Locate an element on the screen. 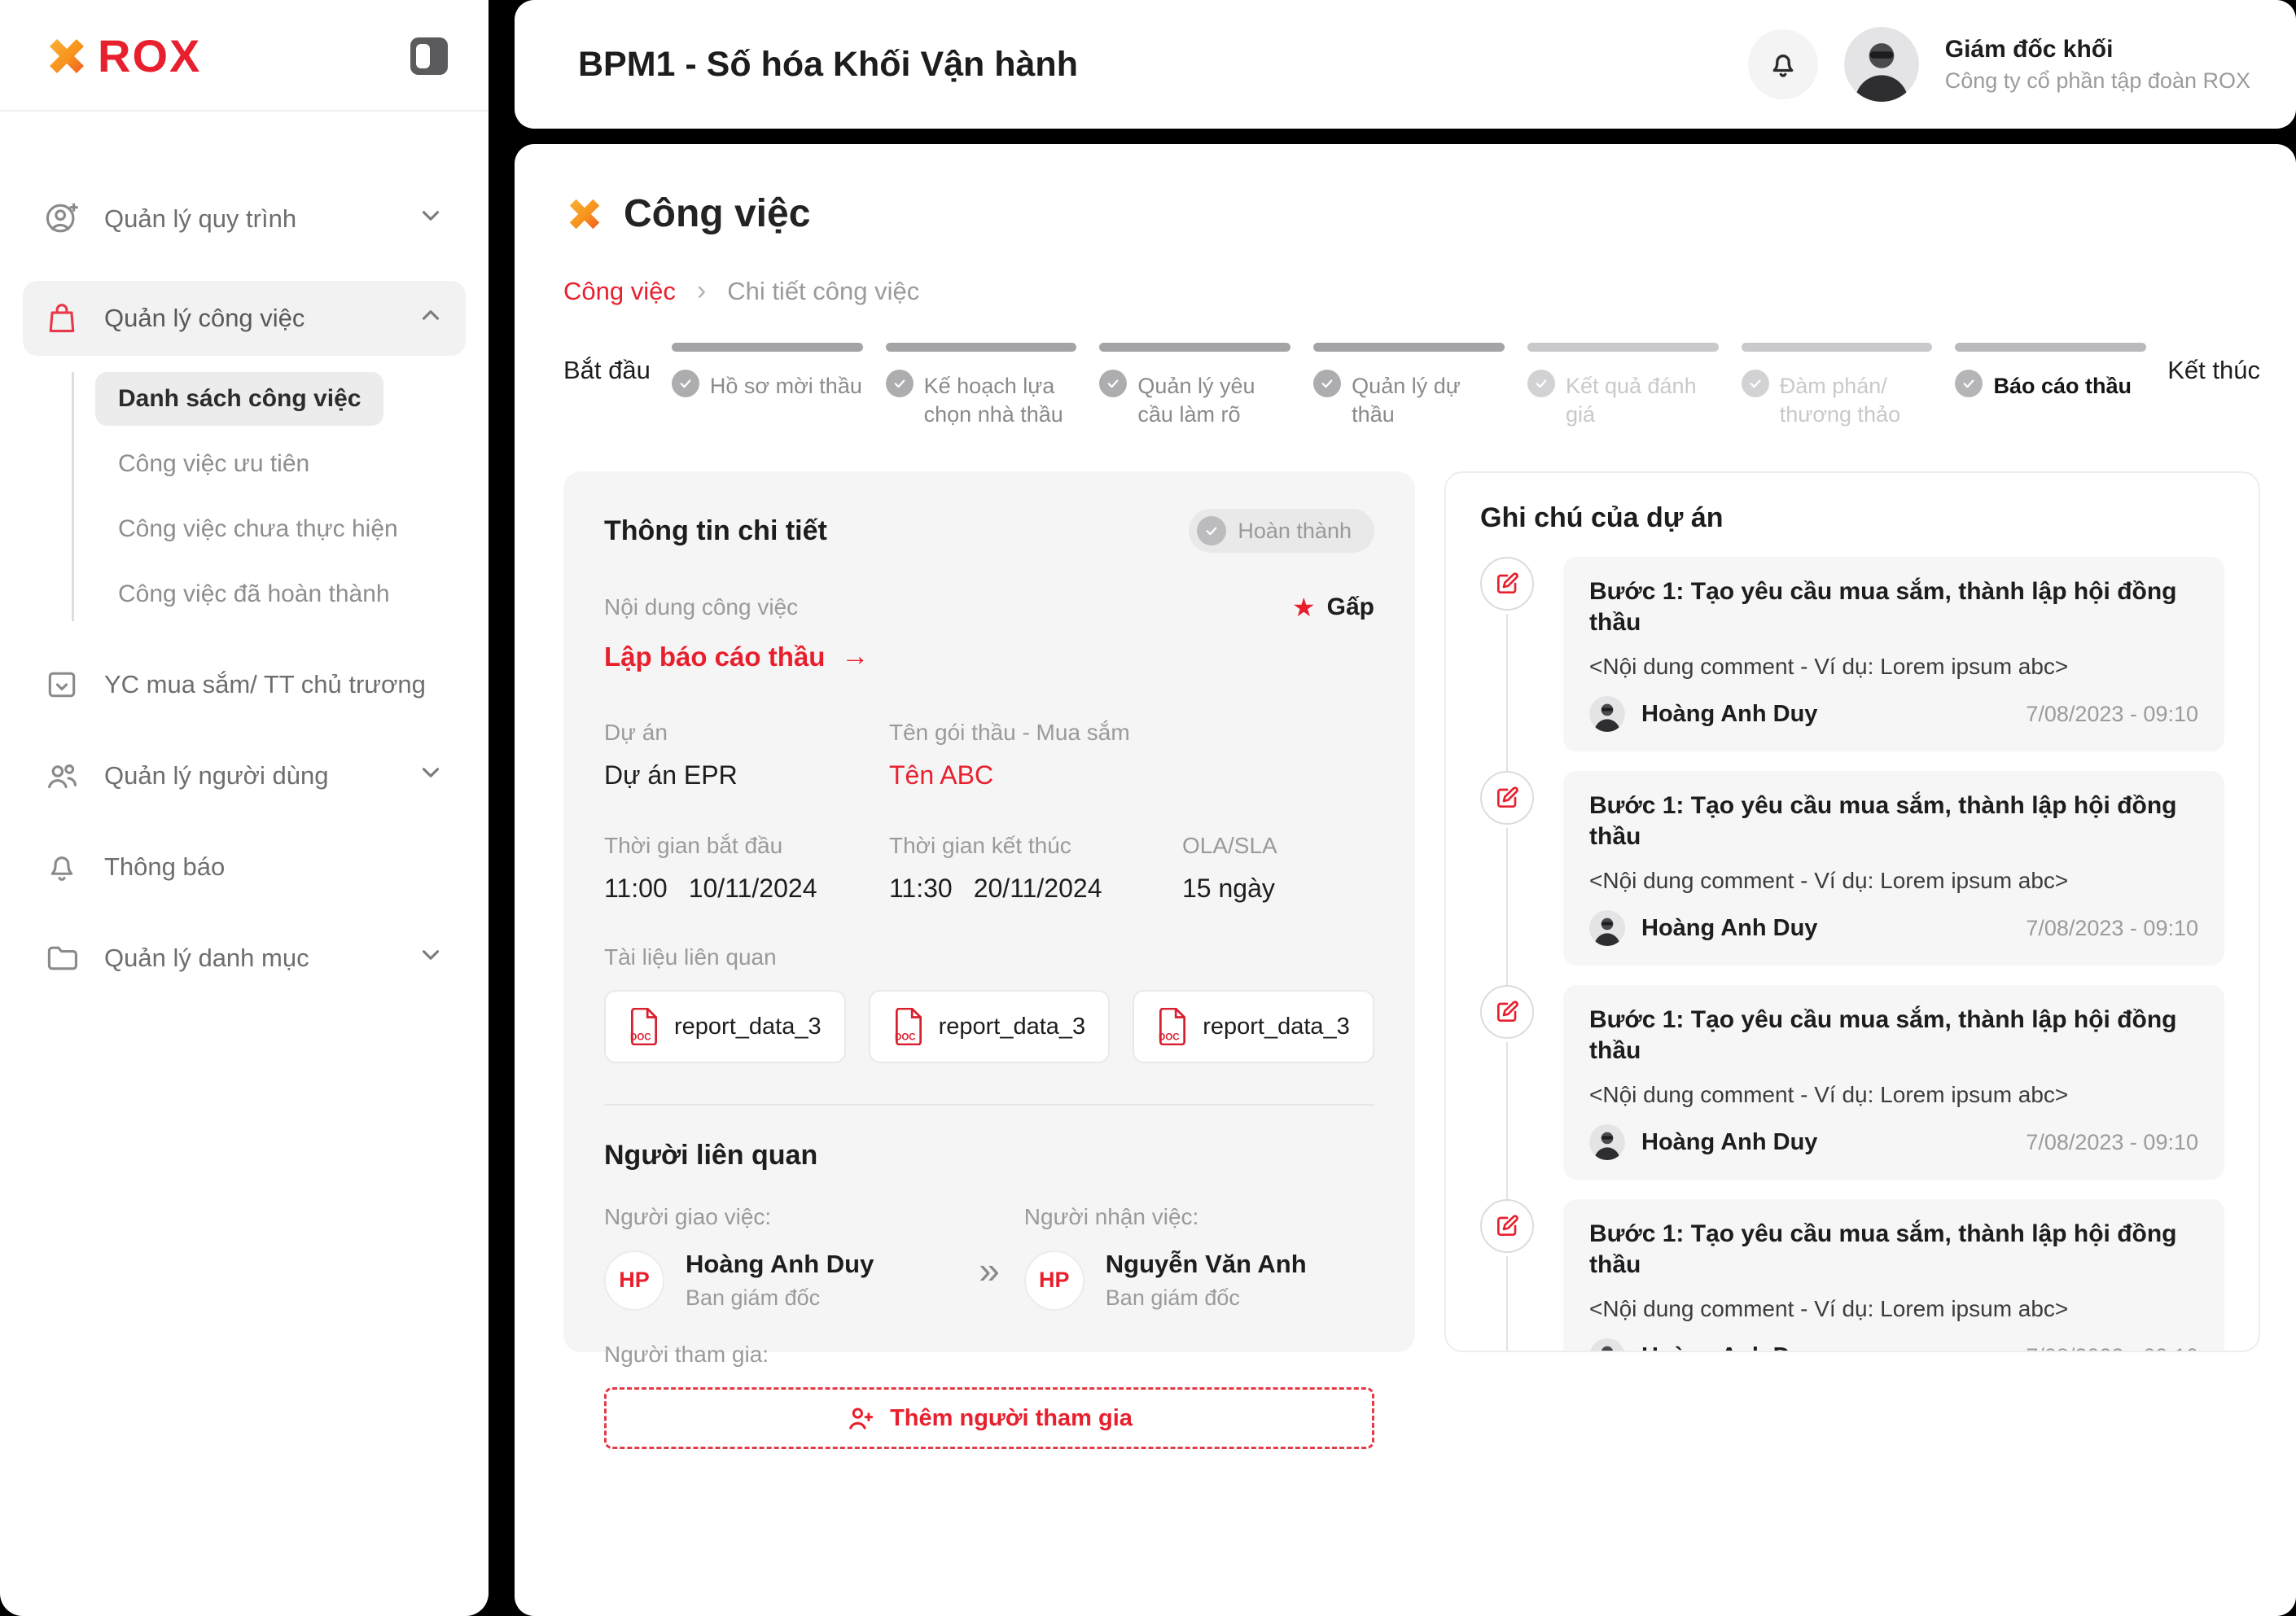 This screenshot has height=1616, width=2296. participants-label: Người tham gia: is located at coordinates (686, 1355).